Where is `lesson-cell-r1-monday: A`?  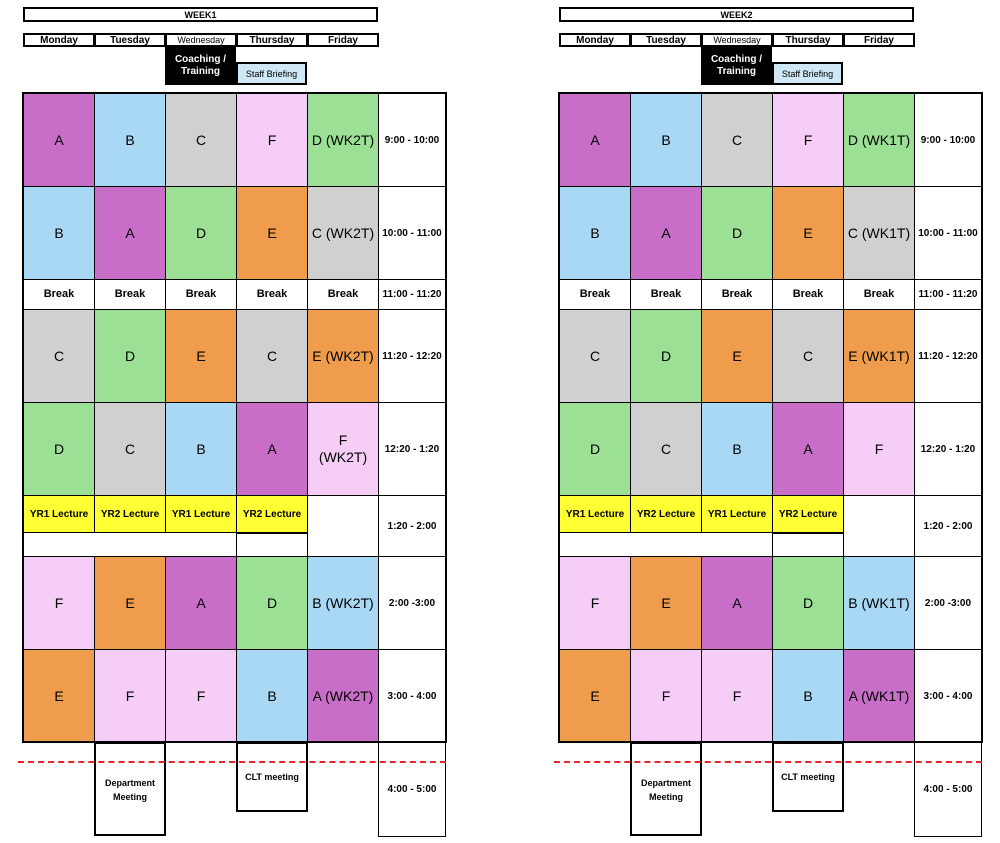 lesson-cell-r1-monday: A is located at coordinates (59, 140).